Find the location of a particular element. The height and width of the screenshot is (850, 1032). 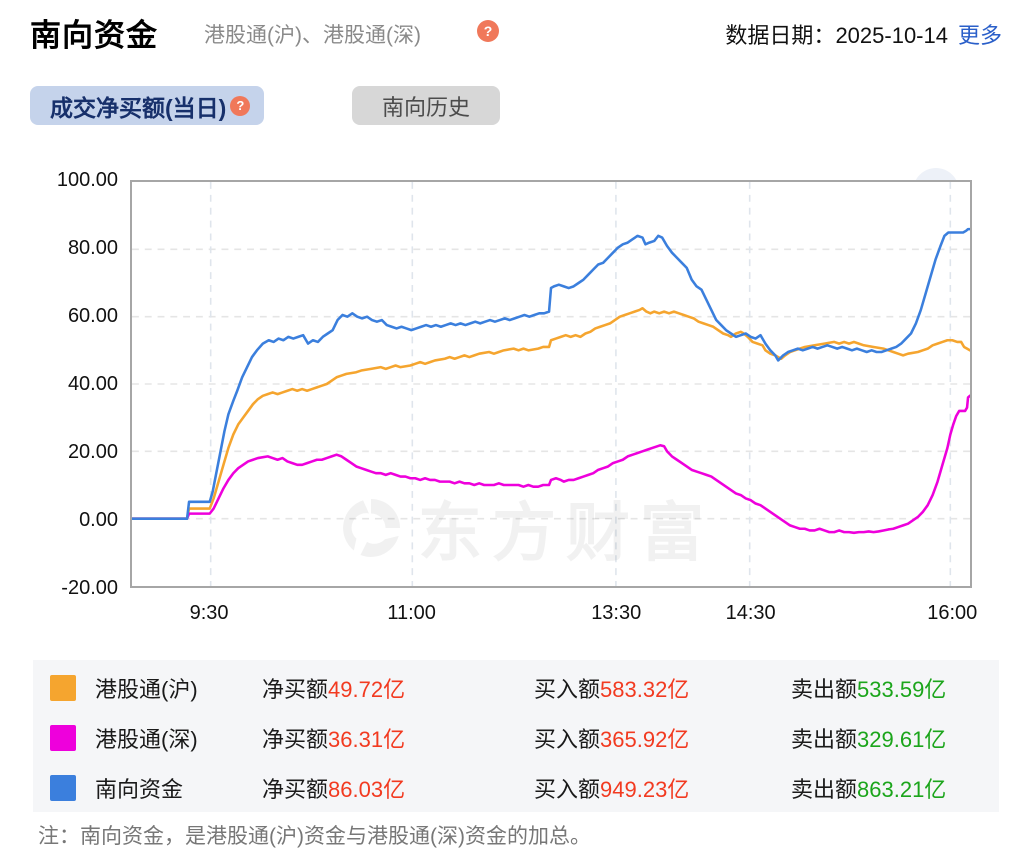

tab-southbound-history: 南向历史 is located at coordinates (426, 105).